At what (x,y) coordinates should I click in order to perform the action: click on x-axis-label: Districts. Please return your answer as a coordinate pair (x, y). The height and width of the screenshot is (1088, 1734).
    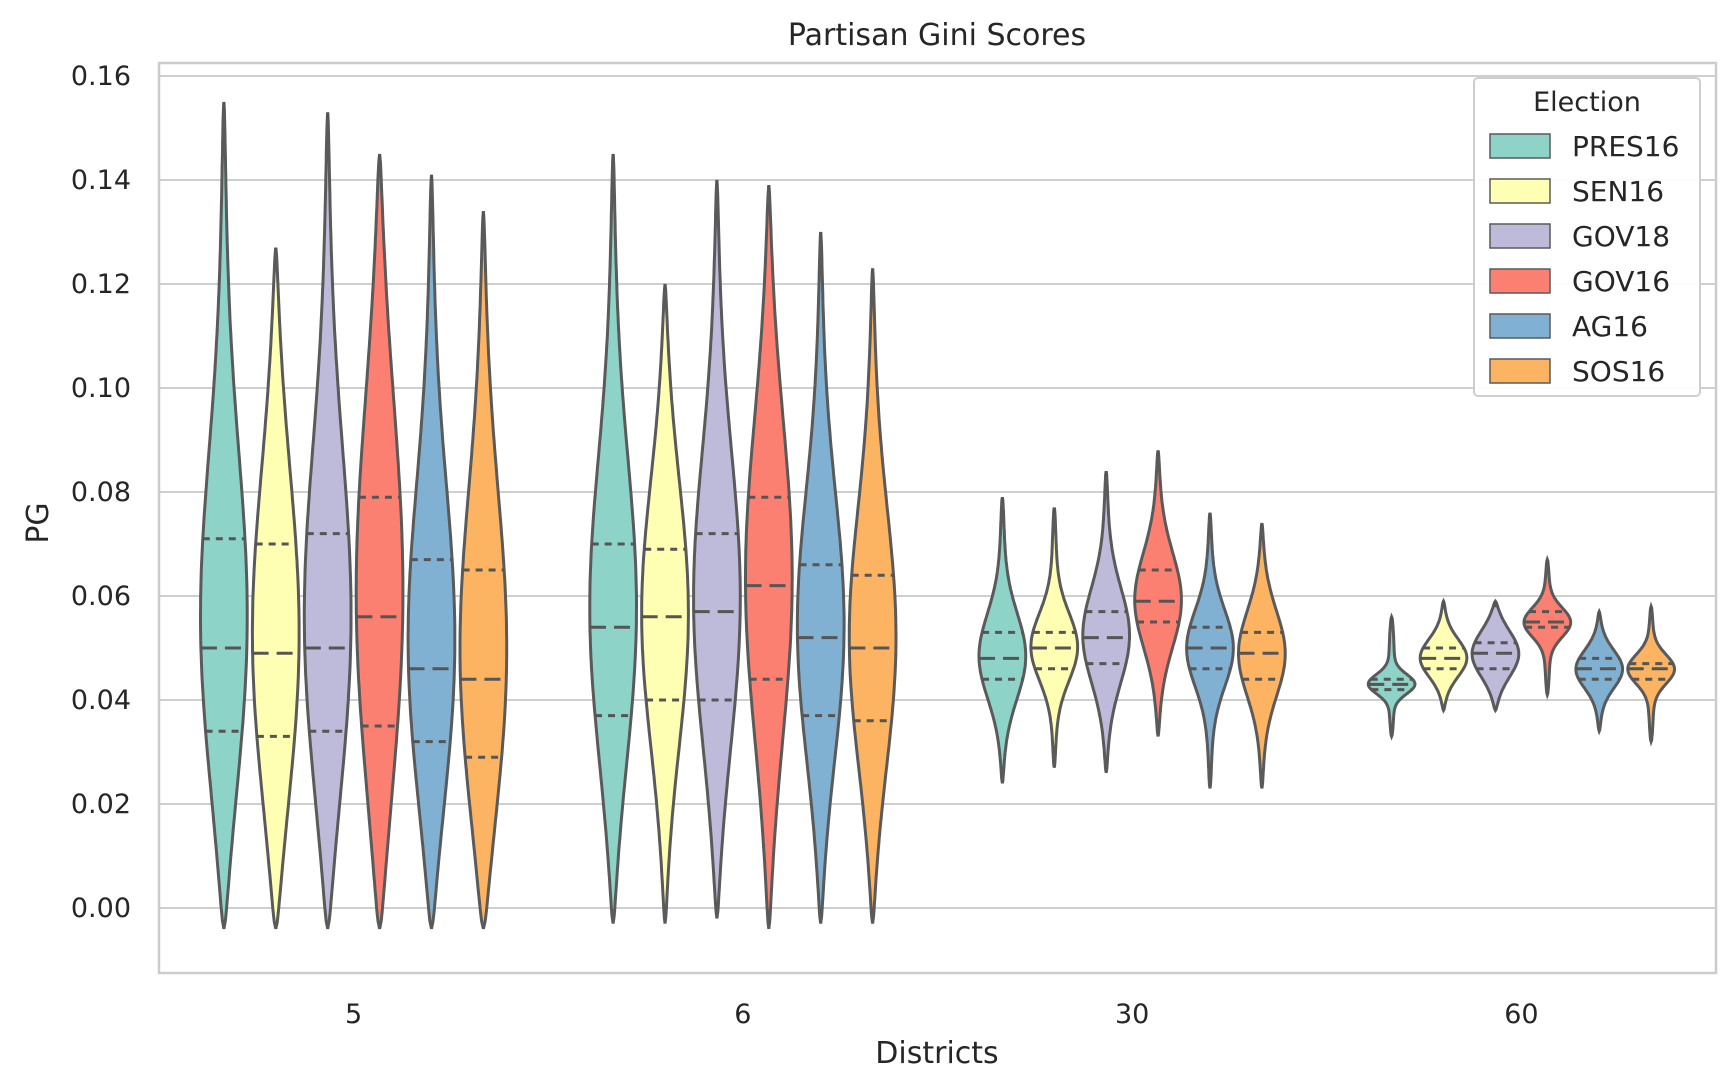
    Looking at the image, I should click on (936, 1053).